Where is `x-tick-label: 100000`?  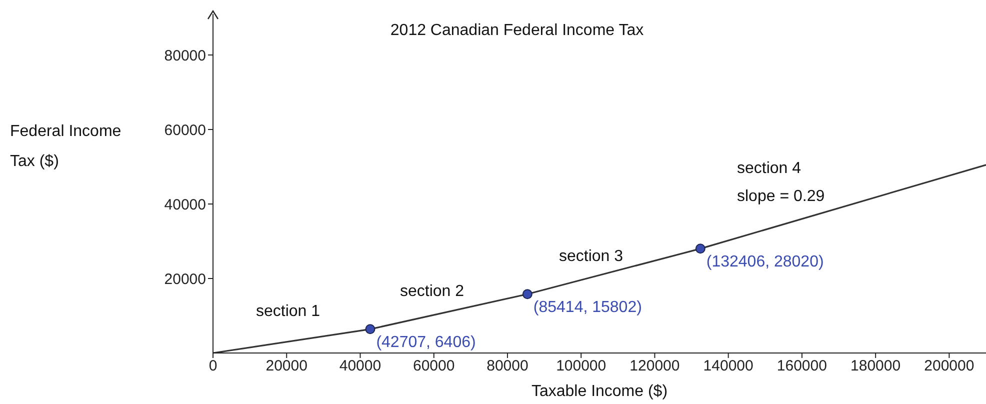
x-tick-label: 100000 is located at coordinates (581, 366).